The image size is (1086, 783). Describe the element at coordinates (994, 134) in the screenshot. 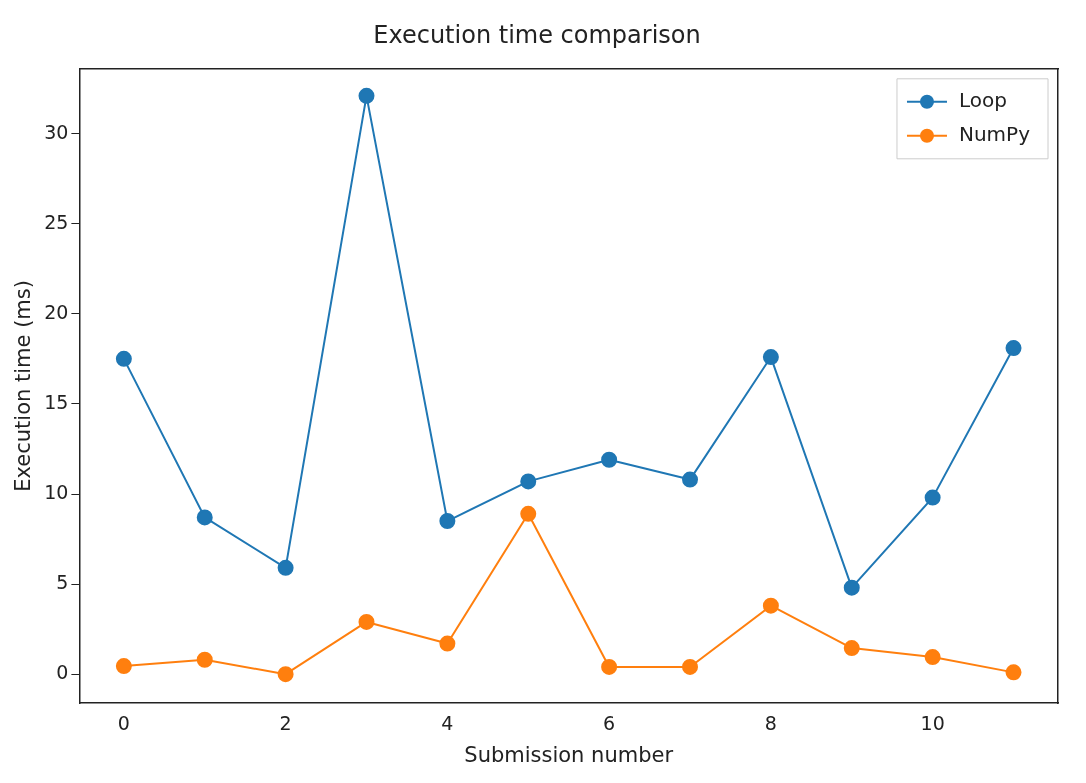

I see `legend-label: NumPy` at that location.